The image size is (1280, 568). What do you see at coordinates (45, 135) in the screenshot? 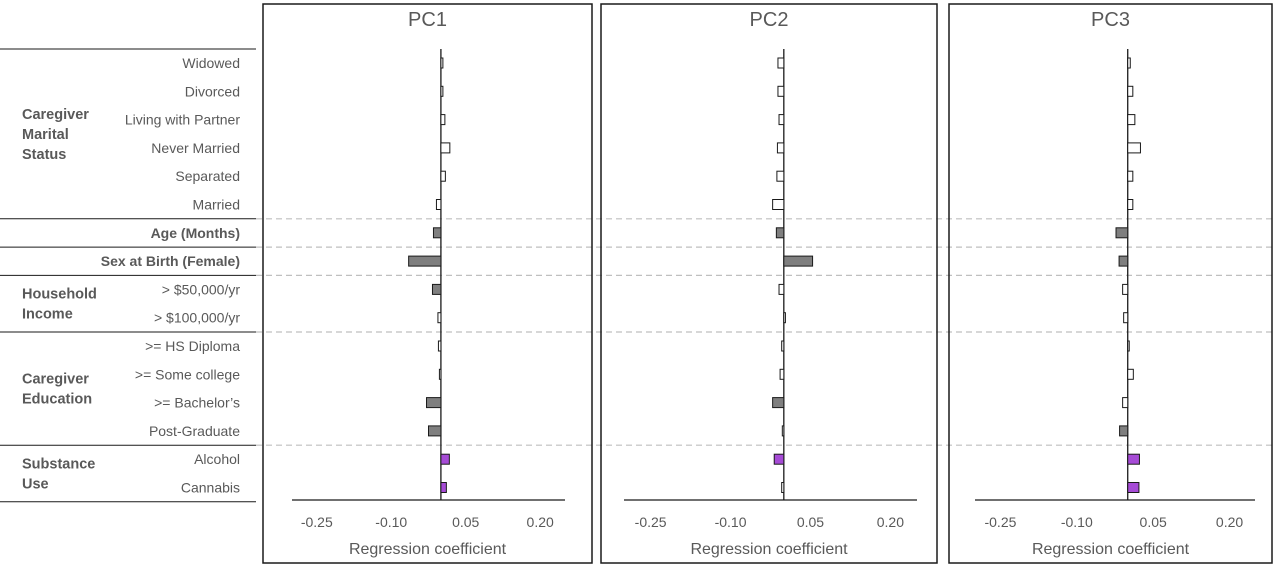
I see `group-label-marital: Marital` at bounding box center [45, 135].